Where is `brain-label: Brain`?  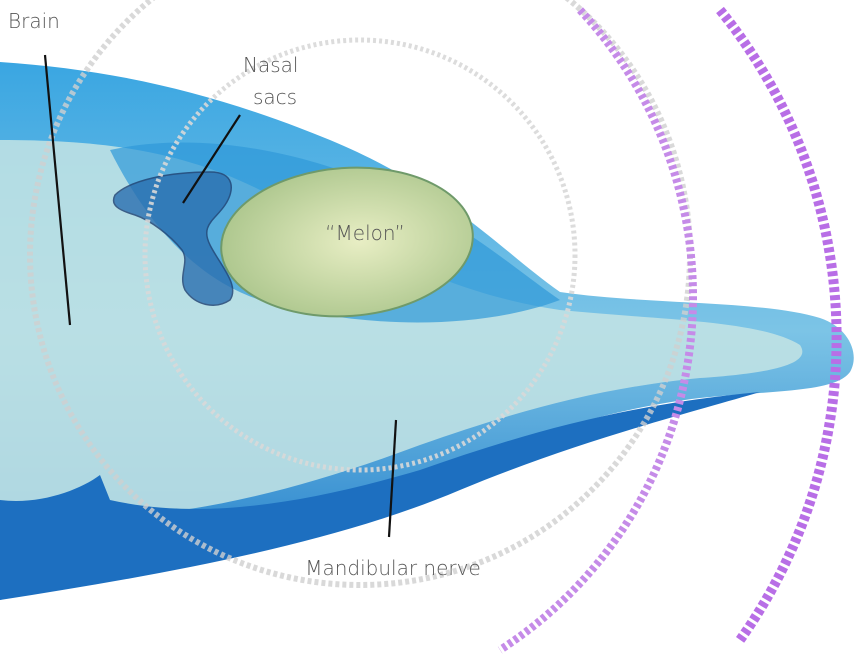 brain-label: Brain is located at coordinates (34, 21).